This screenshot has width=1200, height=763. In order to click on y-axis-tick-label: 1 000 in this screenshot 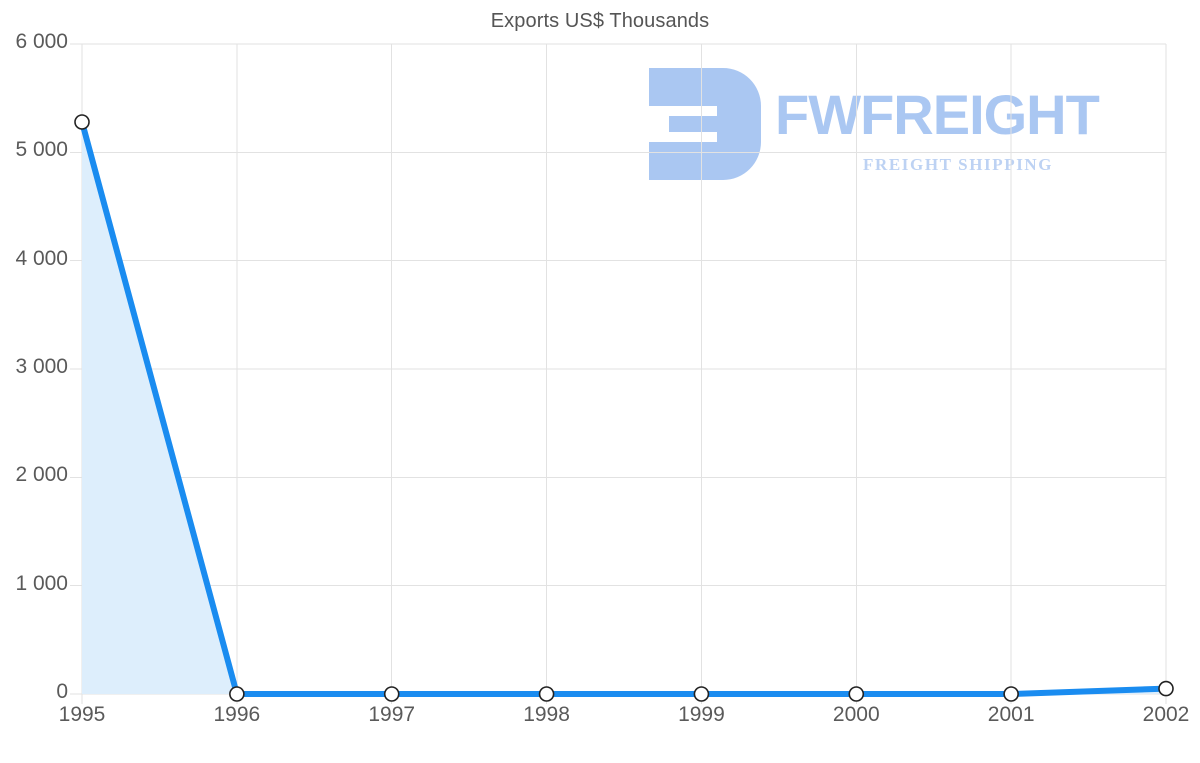, I will do `click(41, 583)`.